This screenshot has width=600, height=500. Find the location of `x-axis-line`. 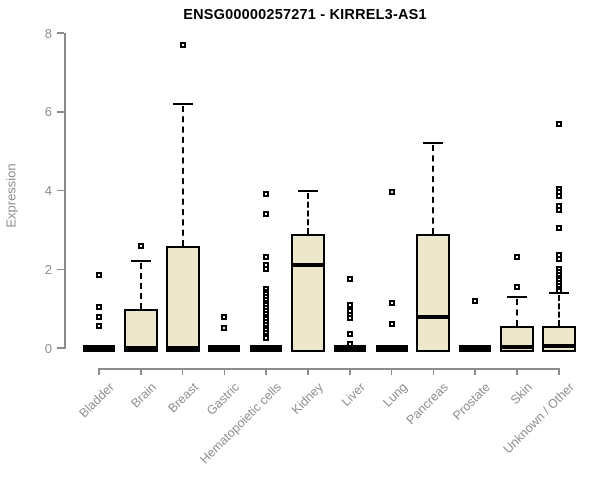

x-axis-line is located at coordinates (329, 369).